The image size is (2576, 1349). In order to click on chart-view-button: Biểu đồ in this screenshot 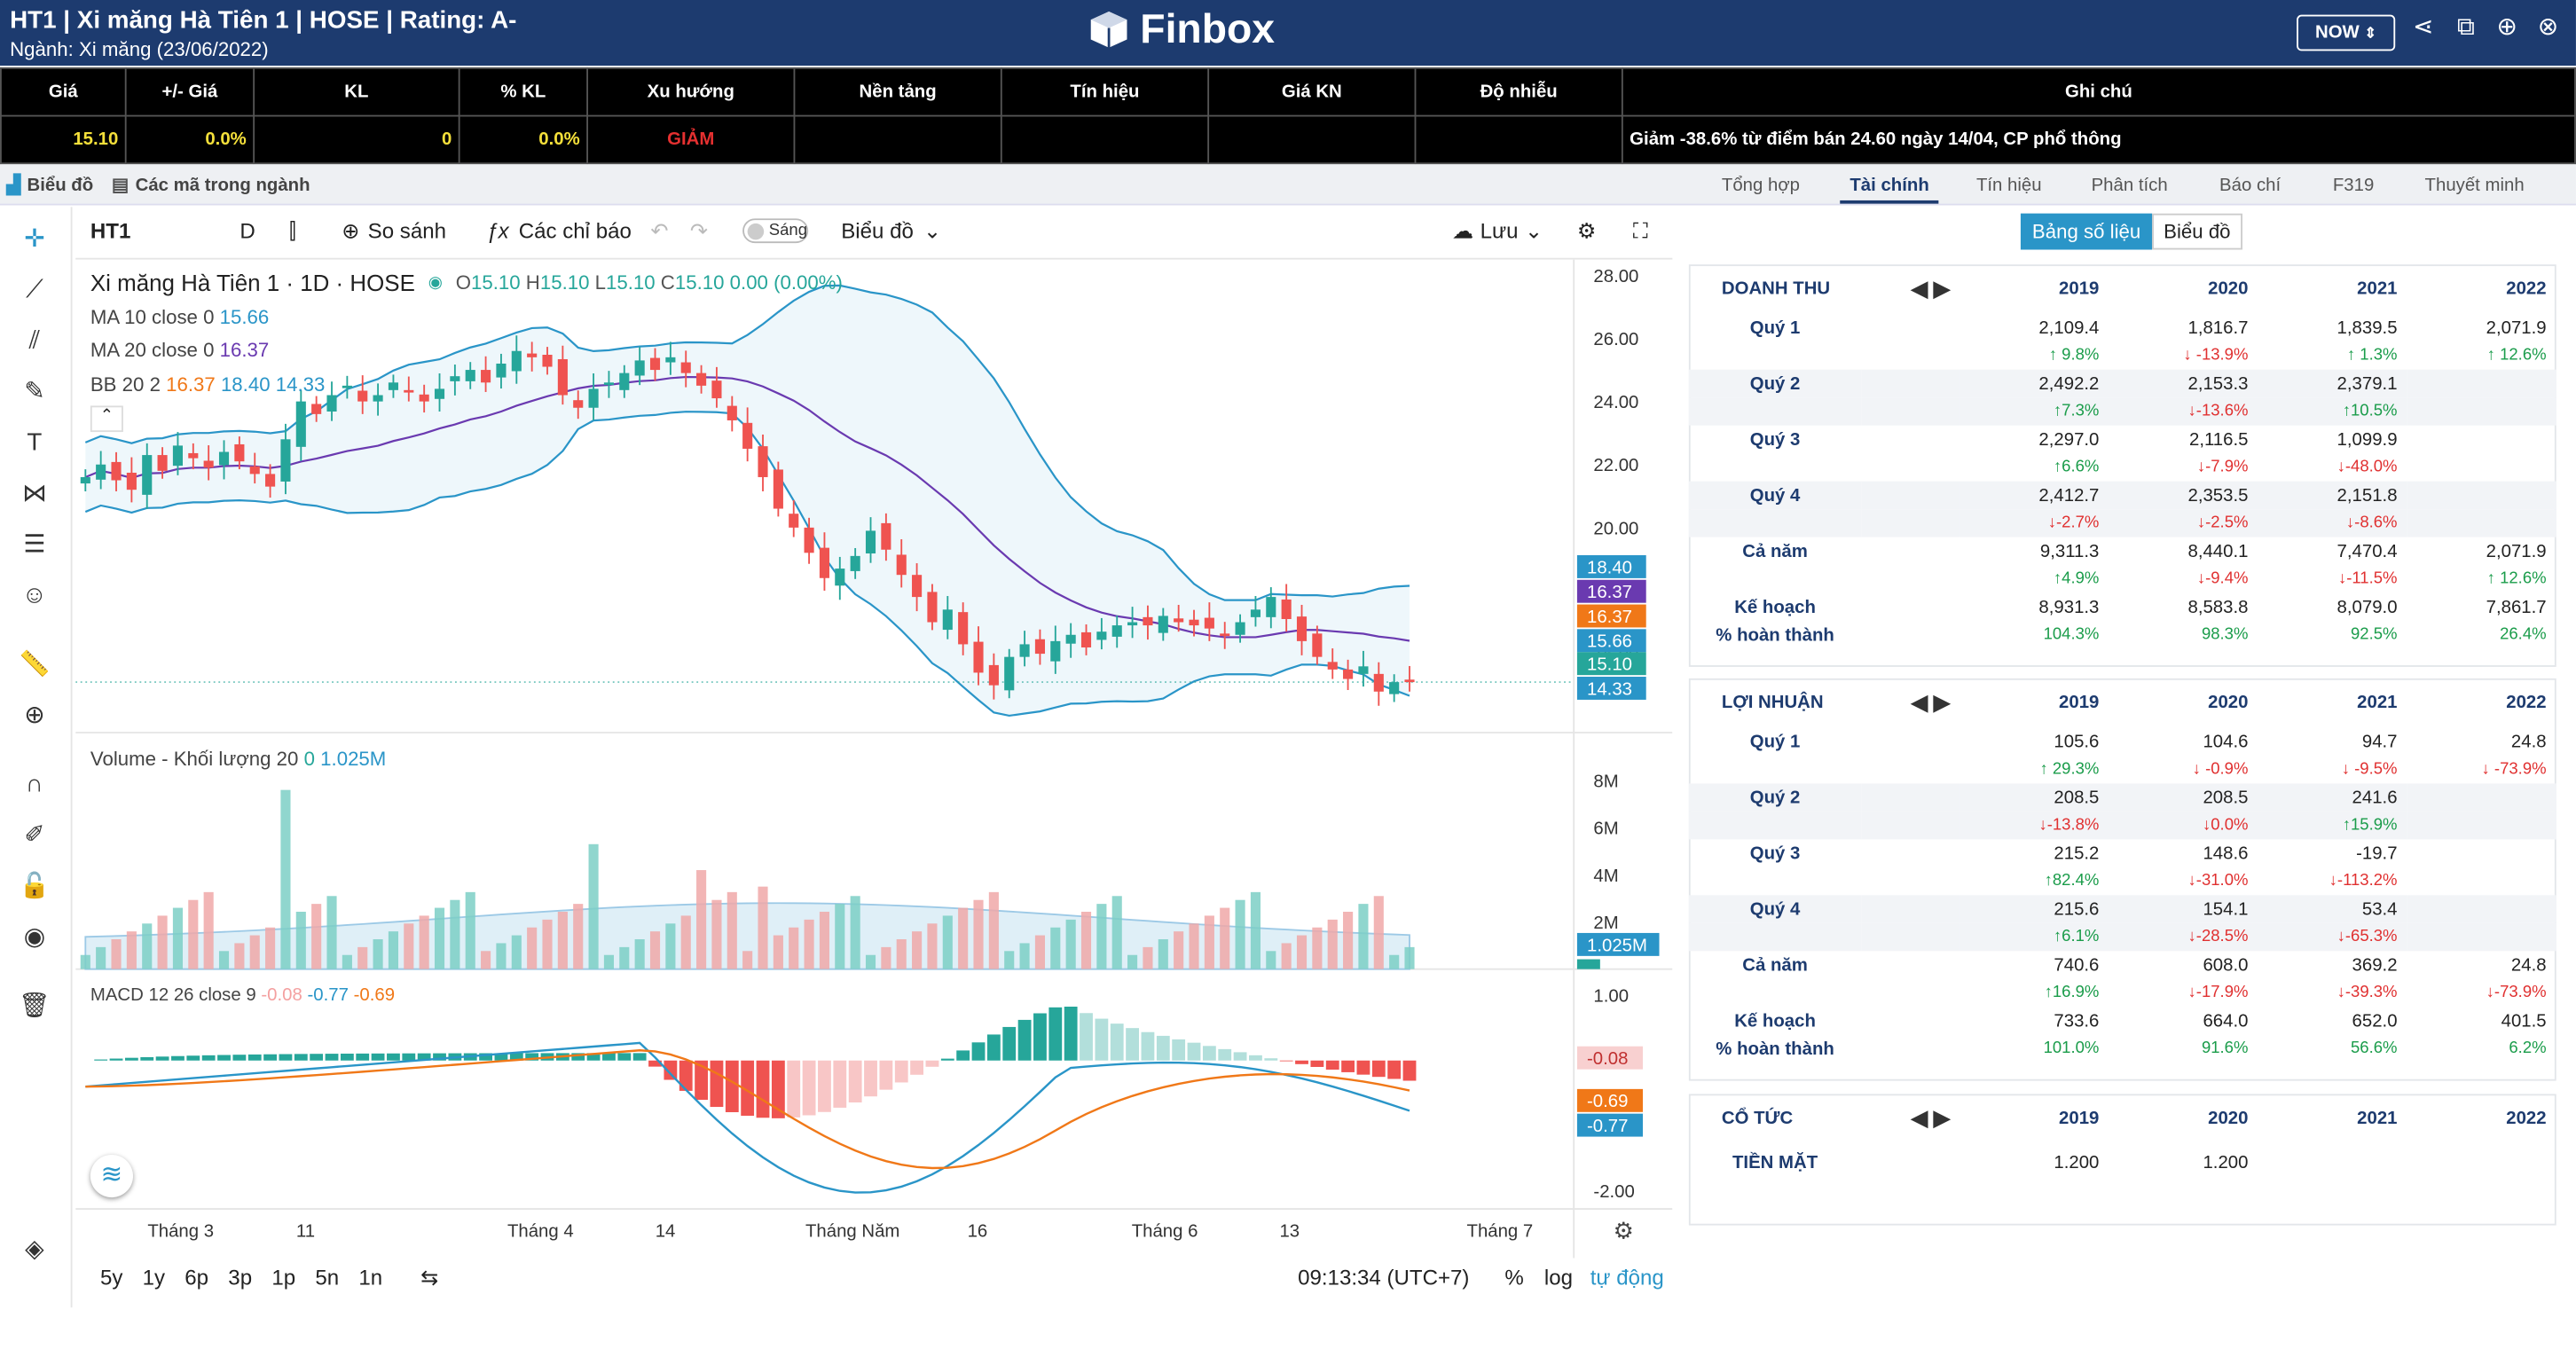, I will do `click(2197, 231)`.